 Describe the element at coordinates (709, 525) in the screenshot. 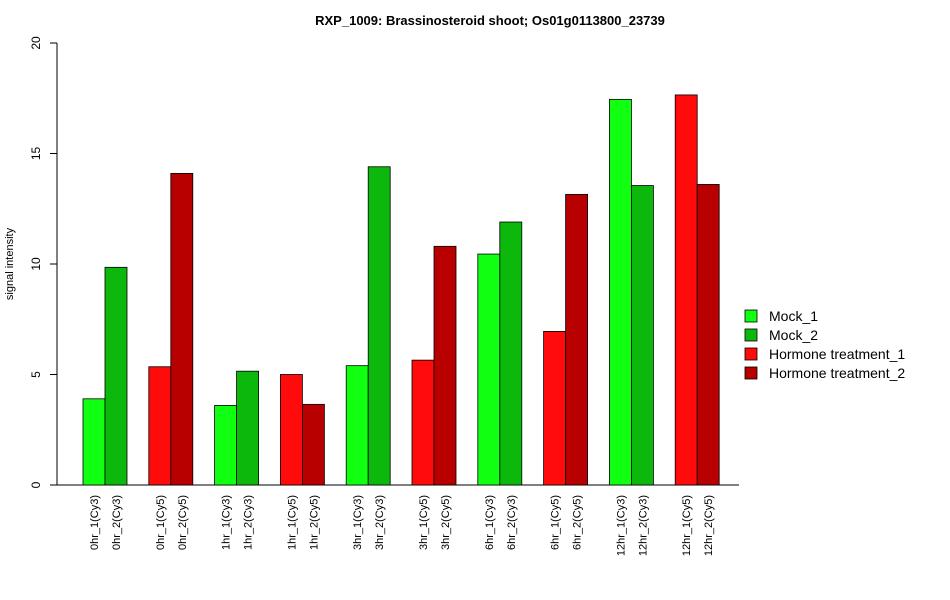

I see `x-tick-label: 12hr_2(Cy5)` at that location.